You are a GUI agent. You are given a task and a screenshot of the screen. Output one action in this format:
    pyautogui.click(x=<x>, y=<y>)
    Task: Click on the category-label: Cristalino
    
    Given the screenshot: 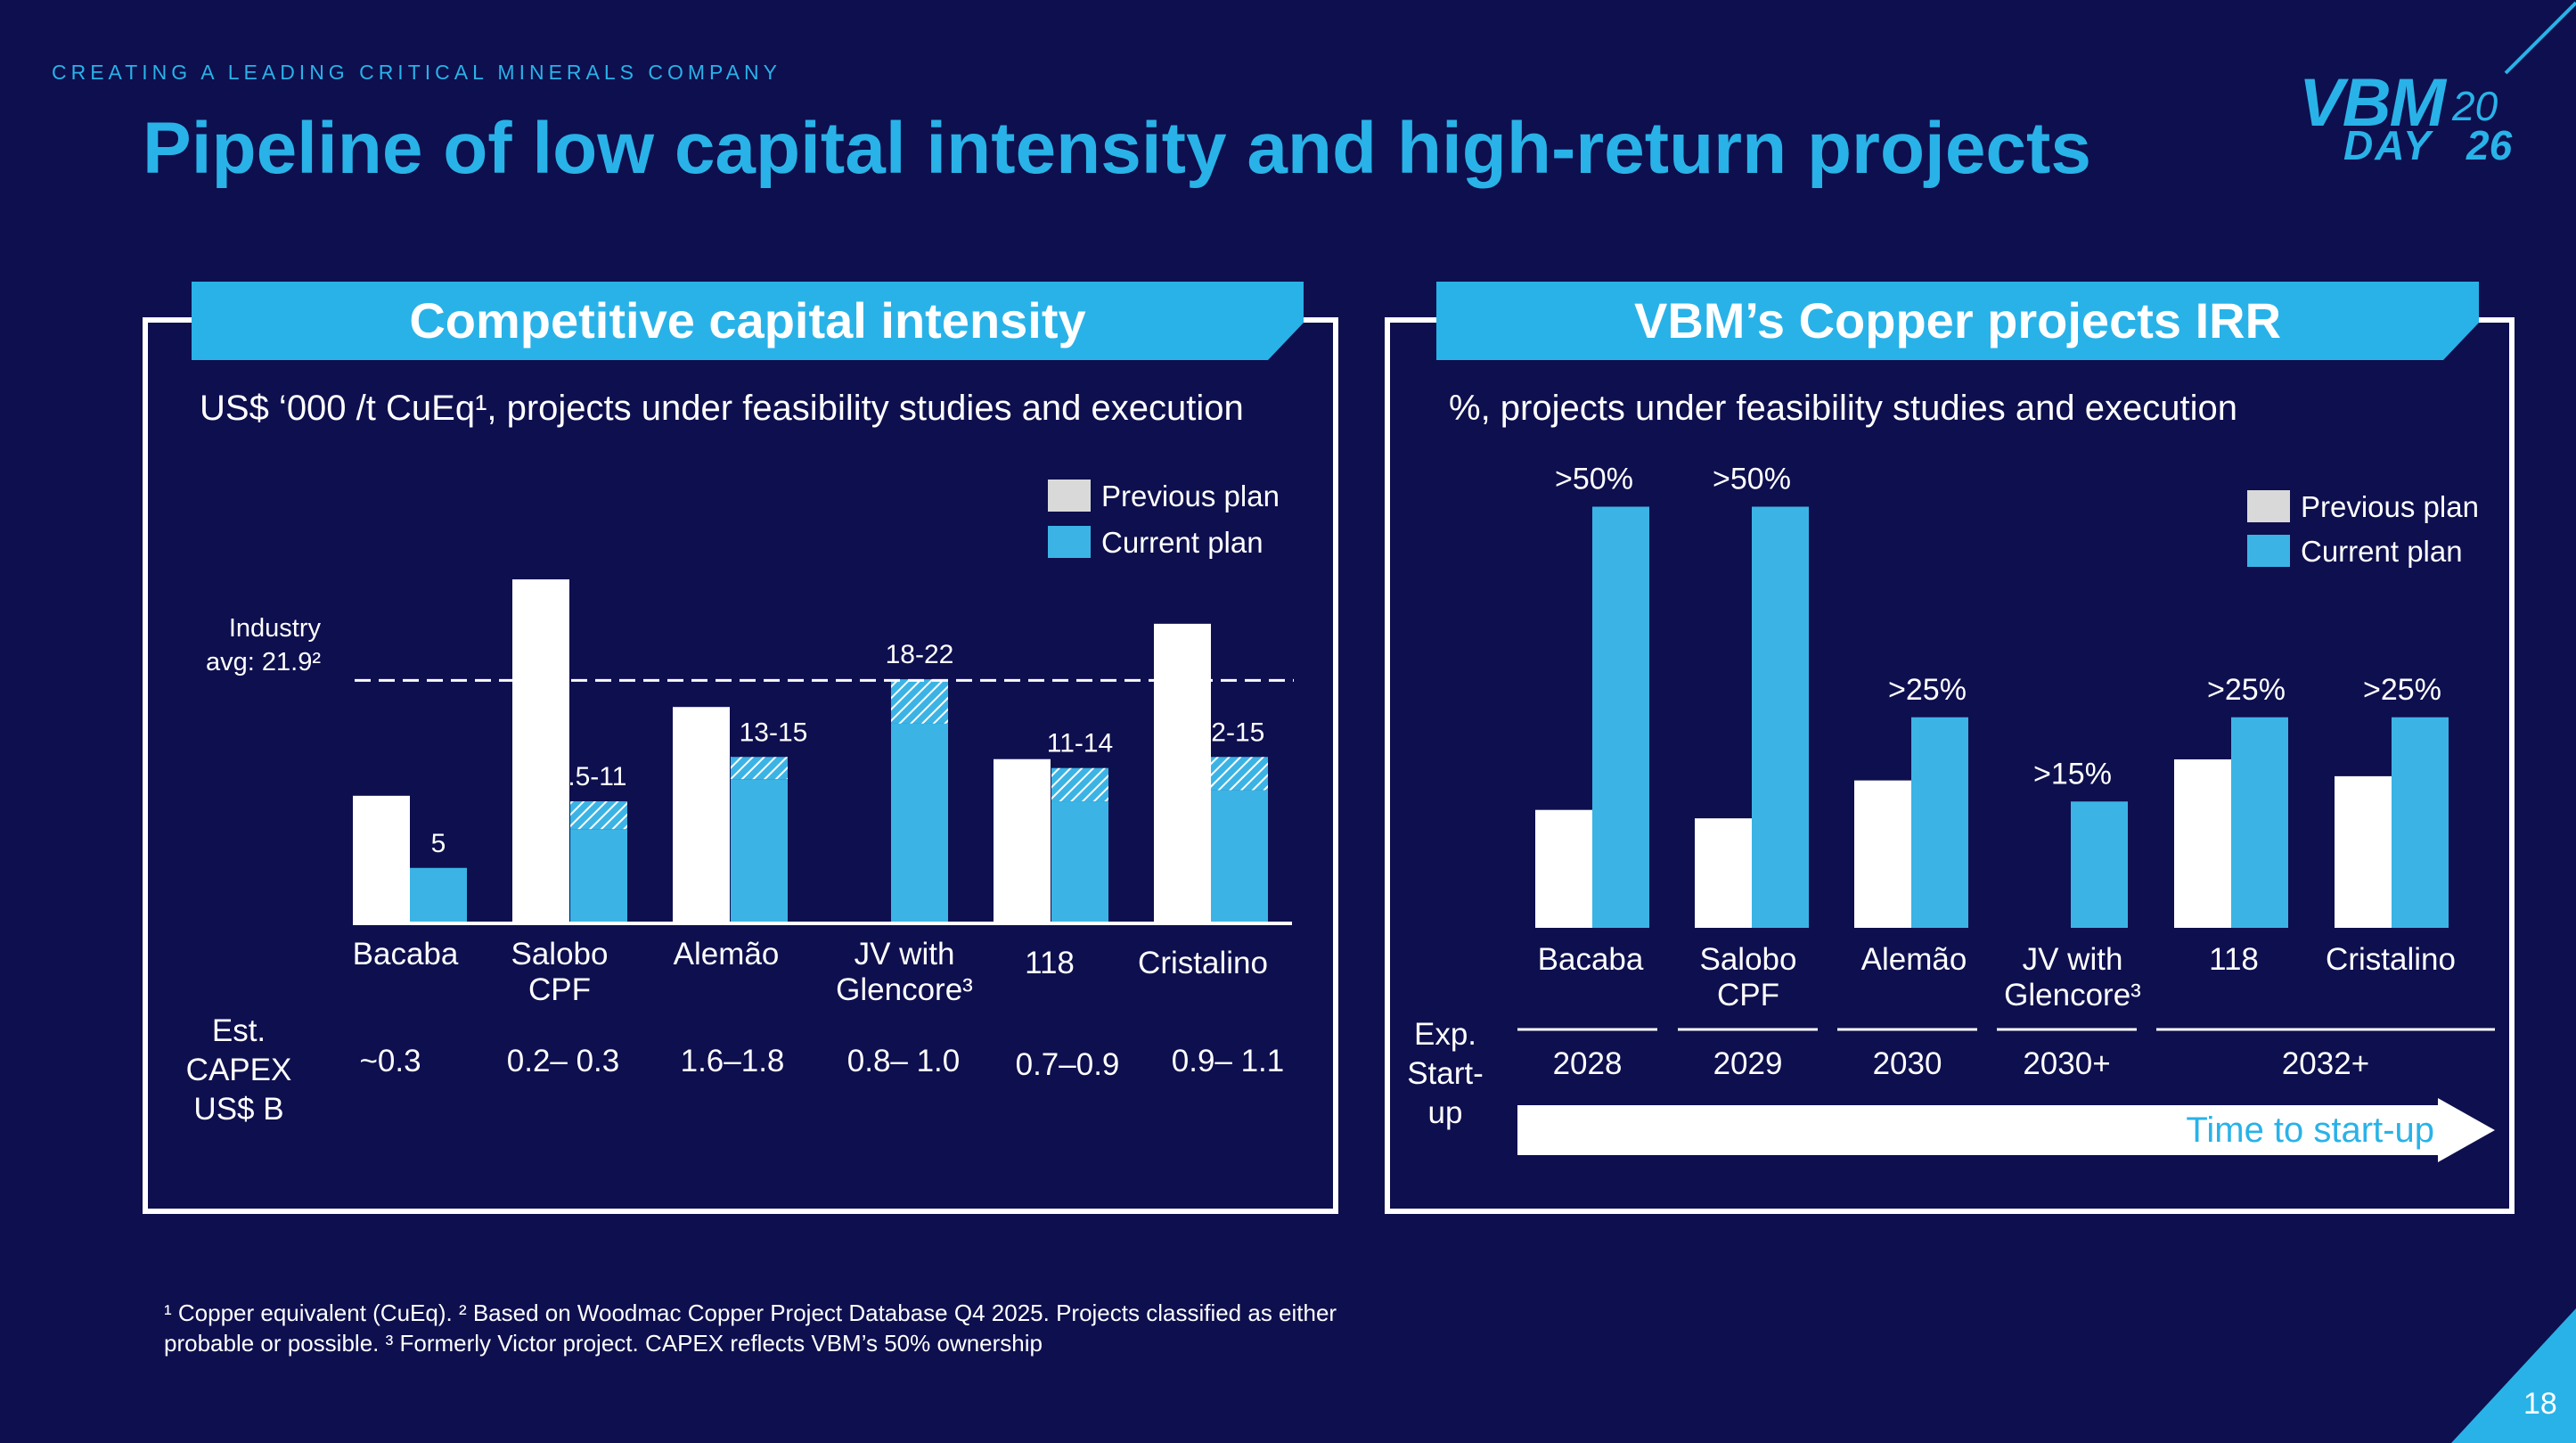 What is the action you would take?
    pyautogui.click(x=1203, y=963)
    